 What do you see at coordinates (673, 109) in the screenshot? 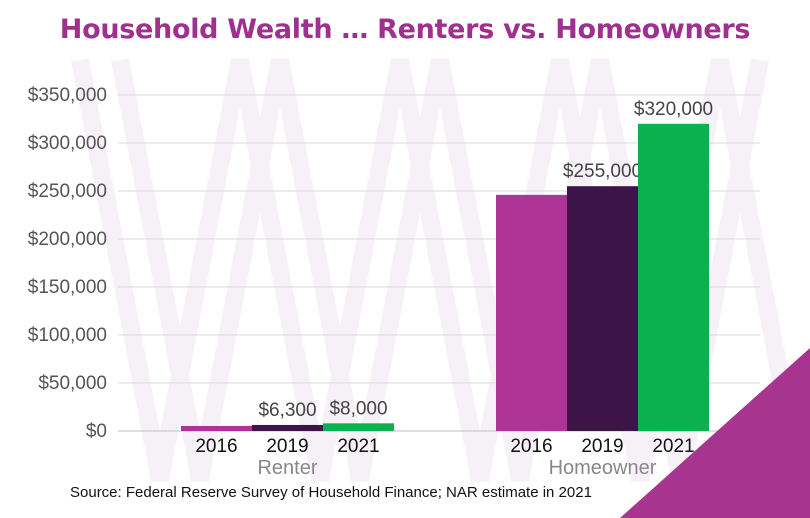
I see `data-label: $320,000` at bounding box center [673, 109].